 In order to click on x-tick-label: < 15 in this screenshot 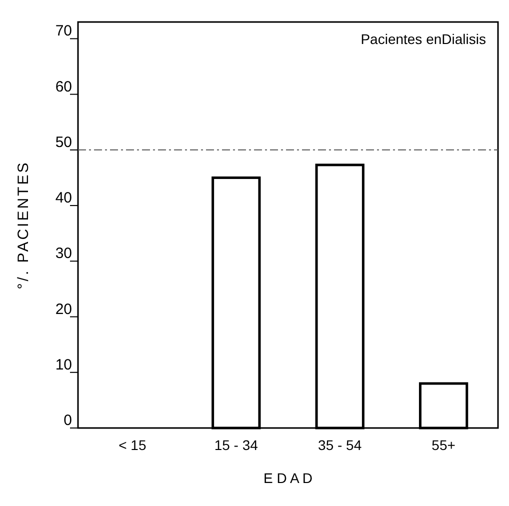, I will do `click(132, 445)`.